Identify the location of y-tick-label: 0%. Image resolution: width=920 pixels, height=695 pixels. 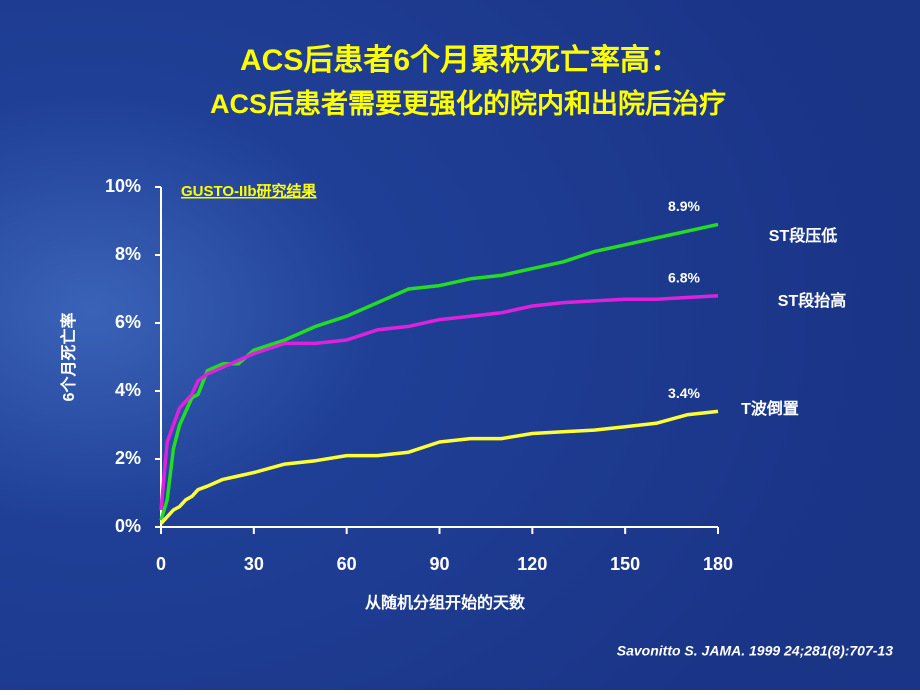
(128, 526).